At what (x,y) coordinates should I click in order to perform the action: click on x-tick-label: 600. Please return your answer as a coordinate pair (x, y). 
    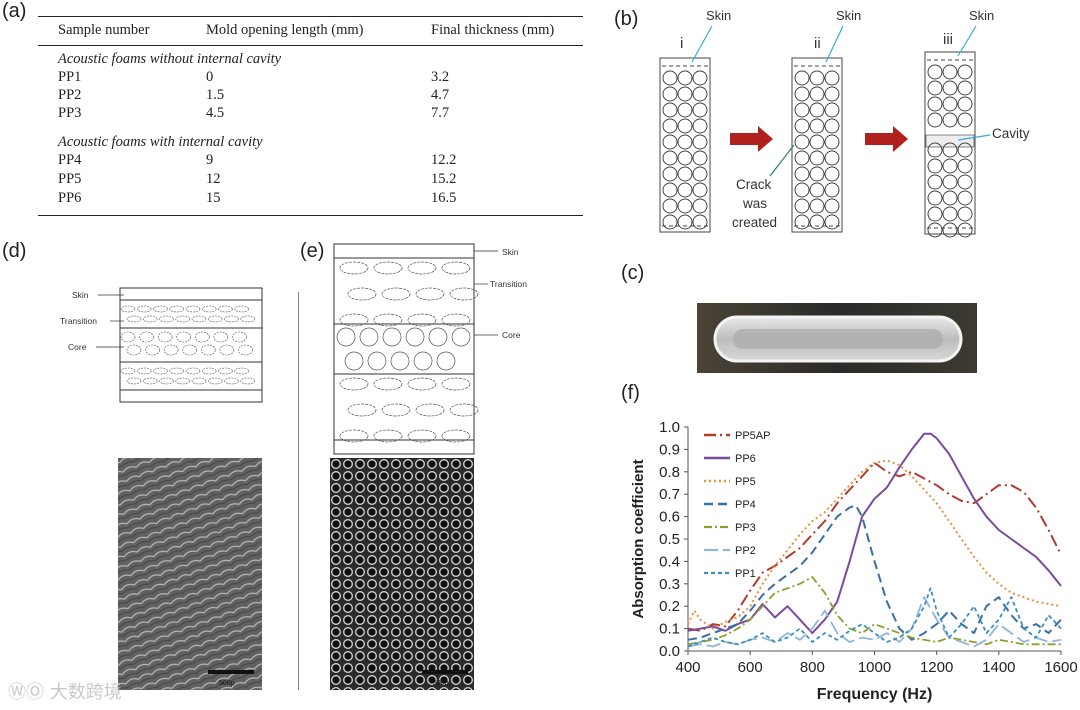
    Looking at the image, I should click on (750, 667).